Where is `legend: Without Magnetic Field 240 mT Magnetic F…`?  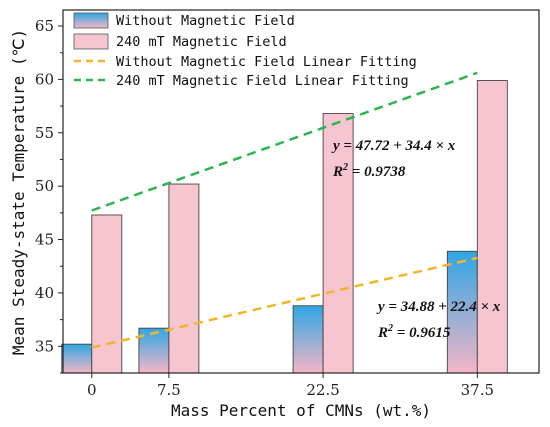
legend: Without Magnetic Field 240 mT Magnetic F… is located at coordinates (245, 50).